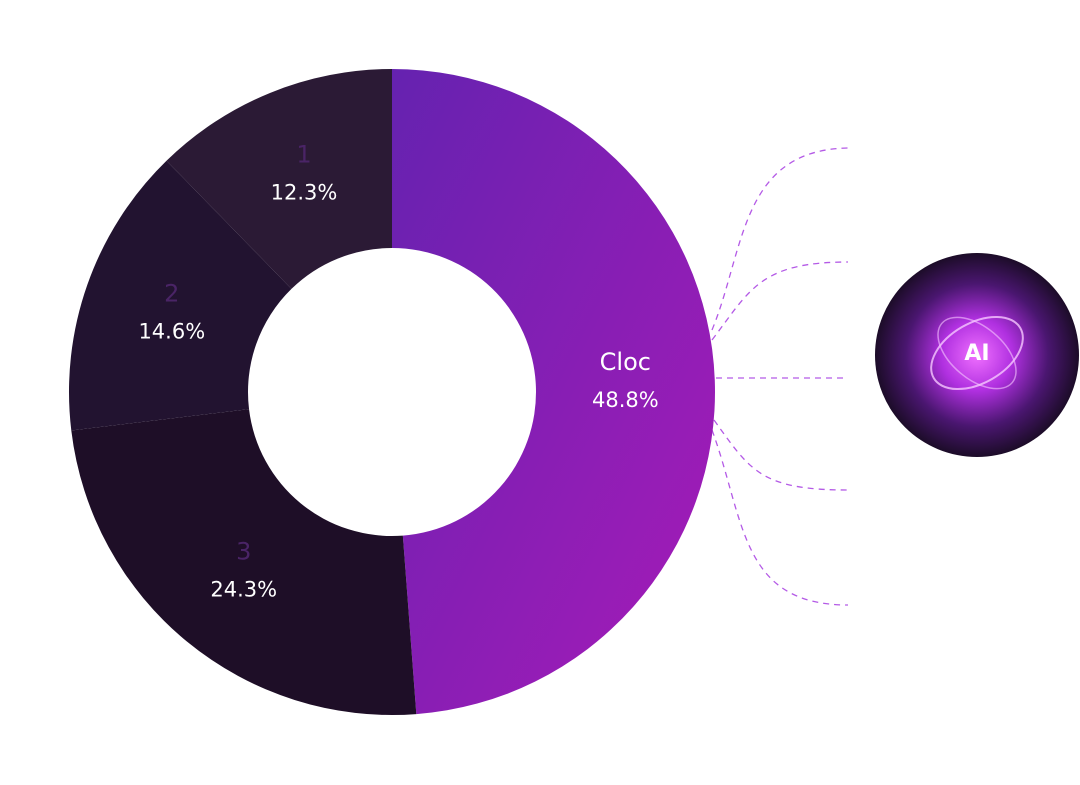  I want to click on slice-name: 1, so click(303, 155).